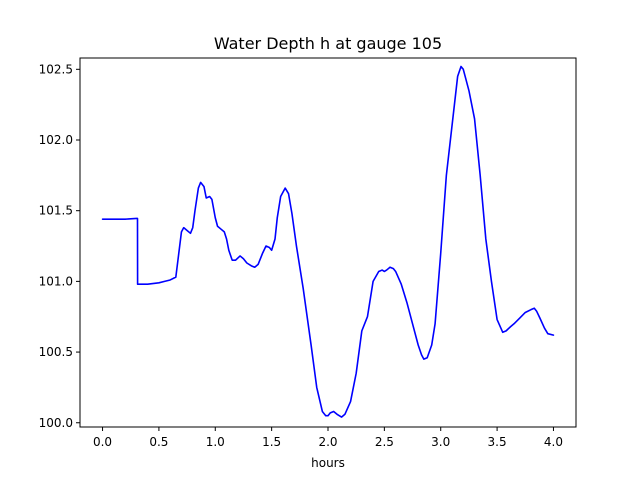  Describe the element at coordinates (497, 442) in the screenshot. I see `x-tick-label: 3.5` at that location.